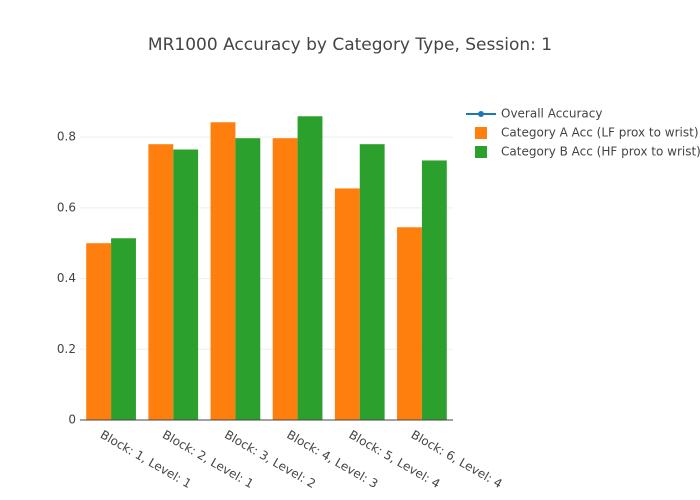  Describe the element at coordinates (481, 114) in the screenshot. I see `legend-marker` at that location.